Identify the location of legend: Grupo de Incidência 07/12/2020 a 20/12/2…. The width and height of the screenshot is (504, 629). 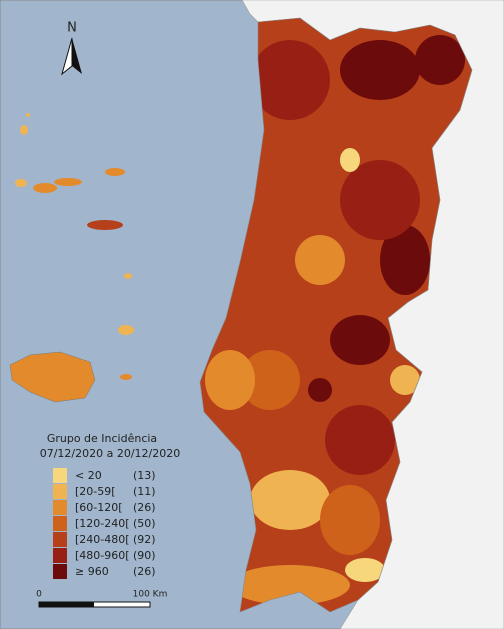
(110, 505).